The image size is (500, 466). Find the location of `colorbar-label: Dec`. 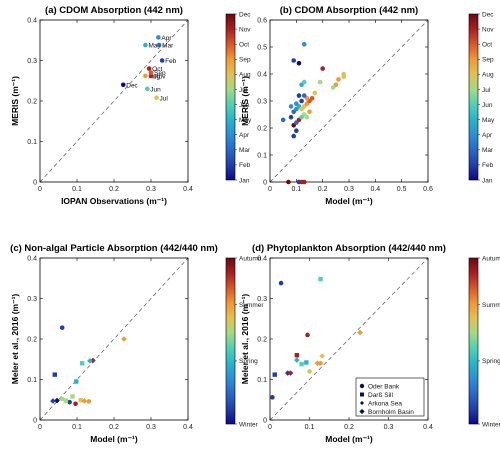

colorbar-label: Dec is located at coordinates (245, 14).